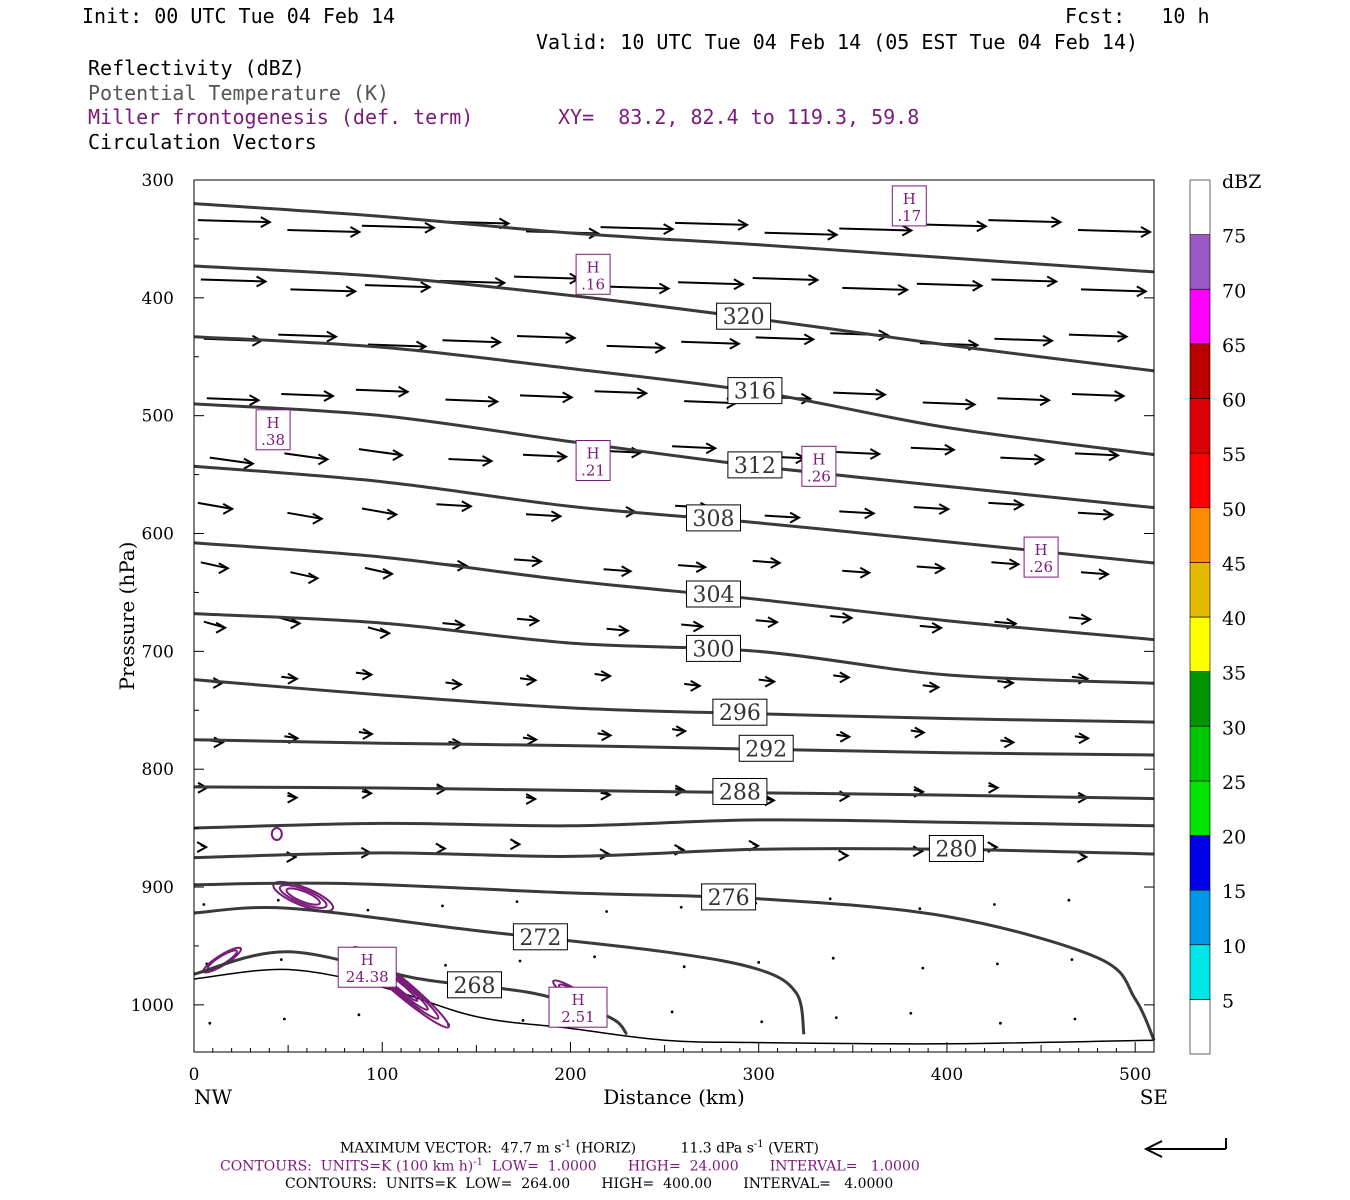  Describe the element at coordinates (1041, 567) in the screenshot. I see `frontogenesis-max-value: .26` at that location.